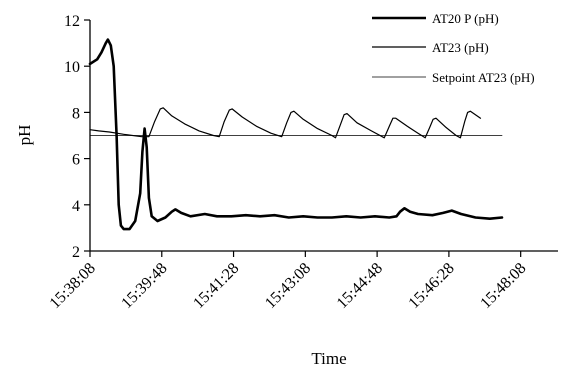  What do you see at coordinates (72, 21) in the screenshot?
I see `y-tick-label: 12` at bounding box center [72, 21].